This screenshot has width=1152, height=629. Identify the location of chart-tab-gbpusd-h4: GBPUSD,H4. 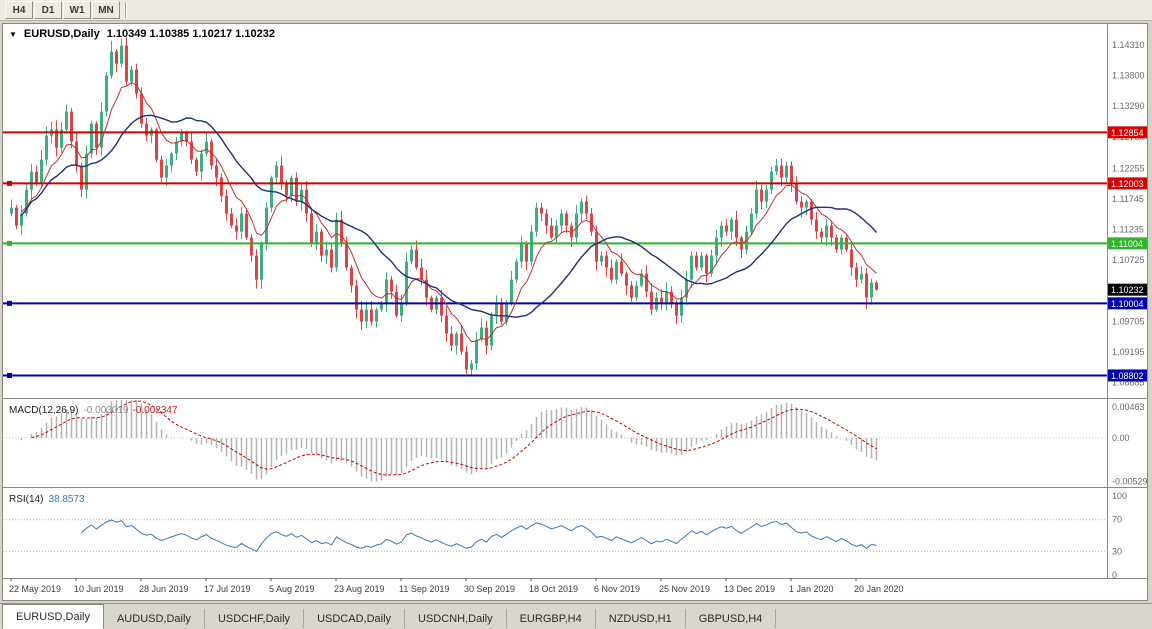
(731, 618).